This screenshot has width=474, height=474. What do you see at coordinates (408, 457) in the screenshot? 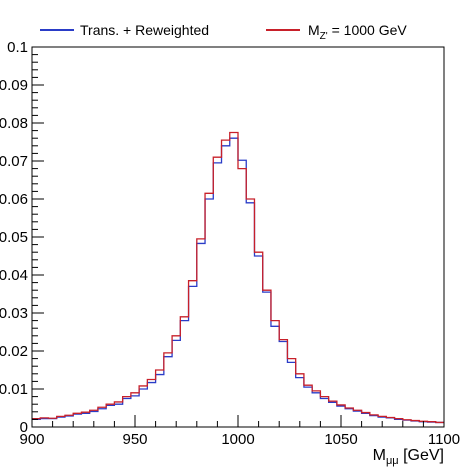
I see `x-axis-title: Mμμ [GeV]` at bounding box center [408, 457].